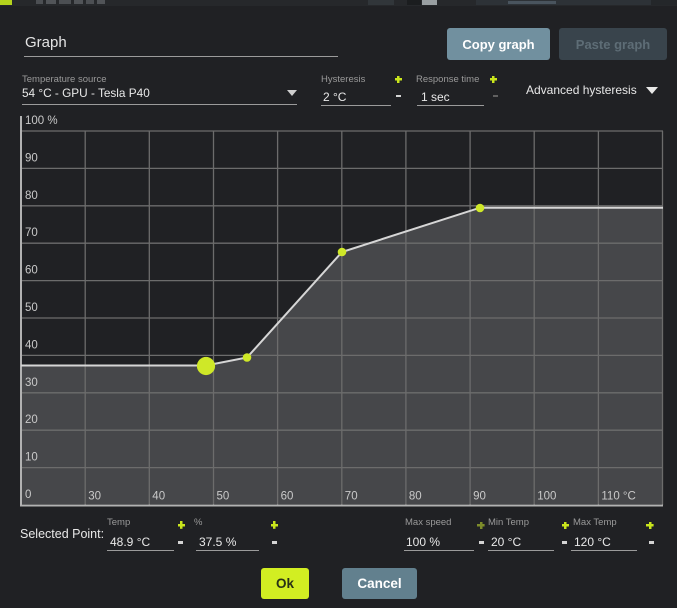  Describe the element at coordinates (41, 121) in the screenshot. I see `svg-text: 100 %` at that location.